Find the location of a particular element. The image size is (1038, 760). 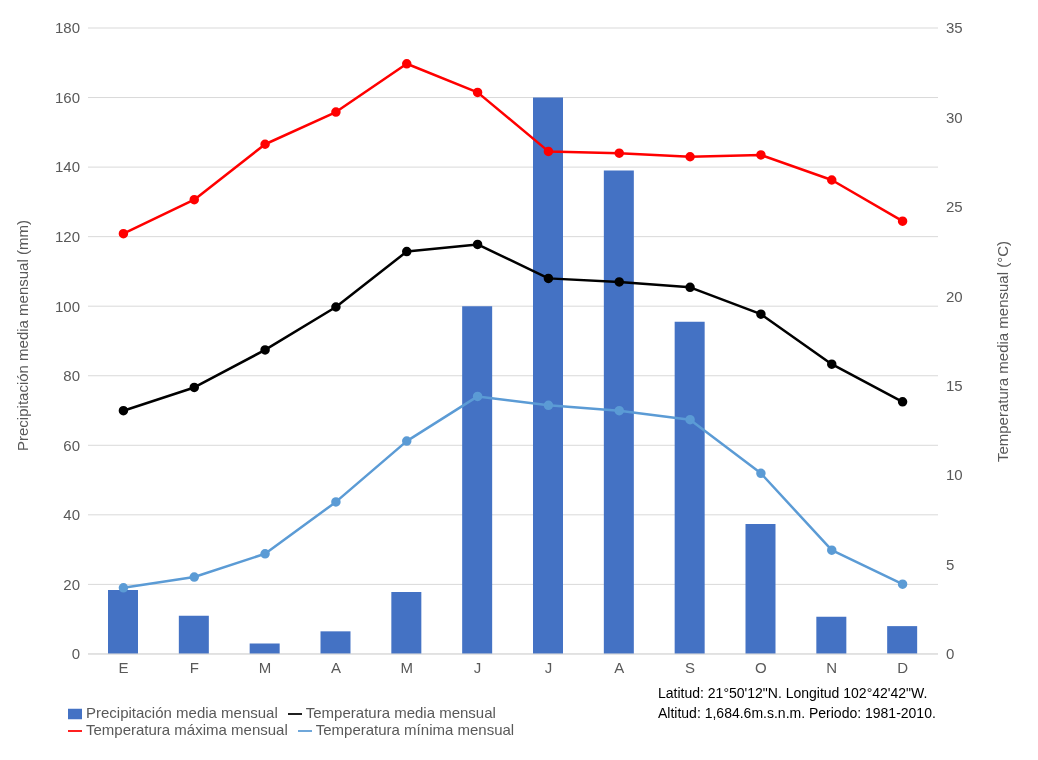

text: Latitud: 21°50'12"N. Longitud 102°42'42"W. is located at coordinates (793, 693).